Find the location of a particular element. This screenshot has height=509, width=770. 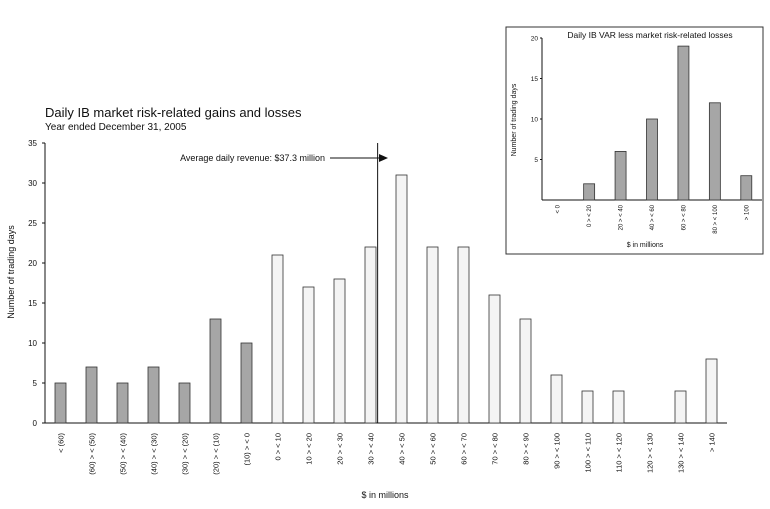

main-category-label: (40) > < (30) is located at coordinates (154, 453).